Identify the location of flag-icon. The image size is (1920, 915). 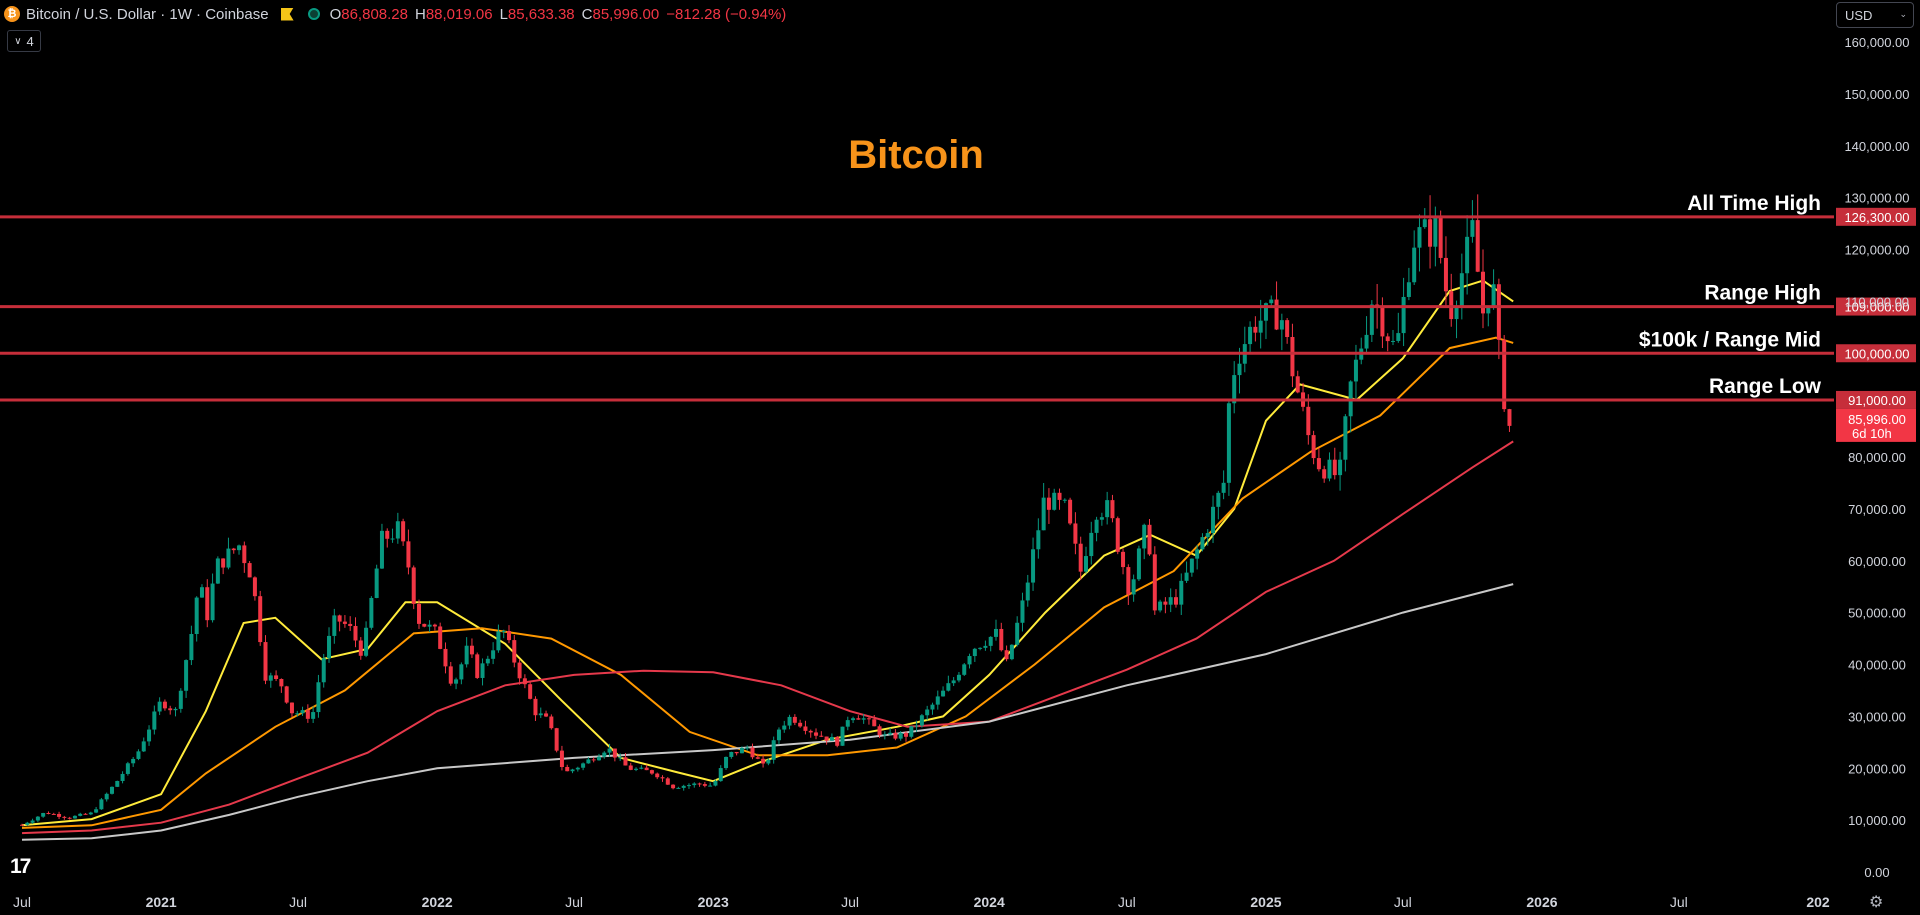
(287, 14).